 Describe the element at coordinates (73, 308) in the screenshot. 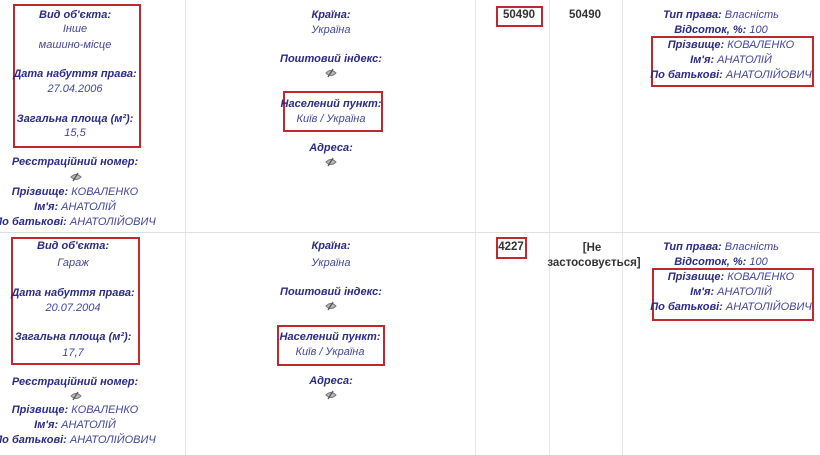

I see `acq-date-value: 20.07.2004` at that location.